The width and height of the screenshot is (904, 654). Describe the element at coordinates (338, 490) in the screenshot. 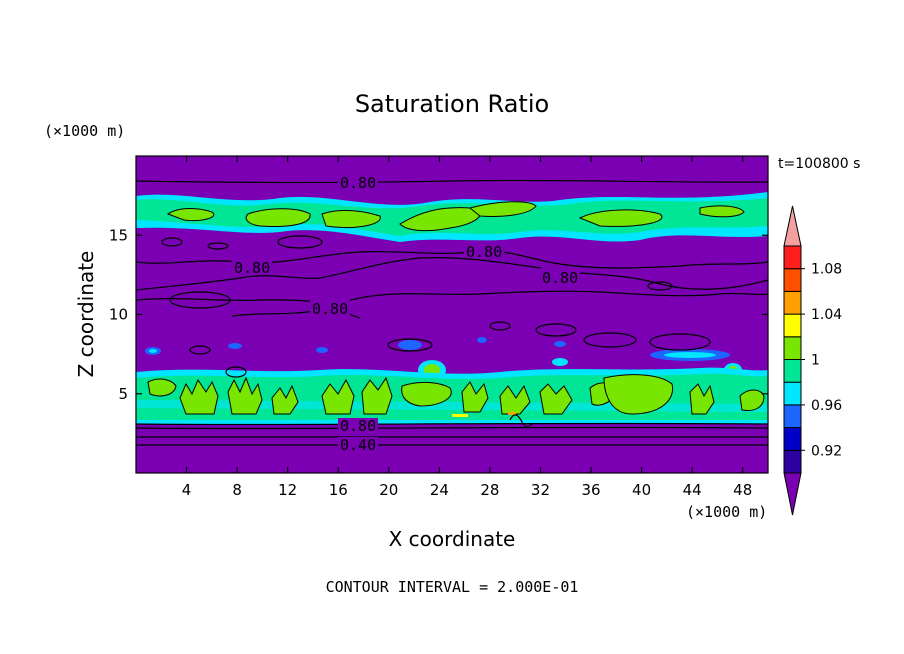

I see `x-tick-label: 16` at that location.